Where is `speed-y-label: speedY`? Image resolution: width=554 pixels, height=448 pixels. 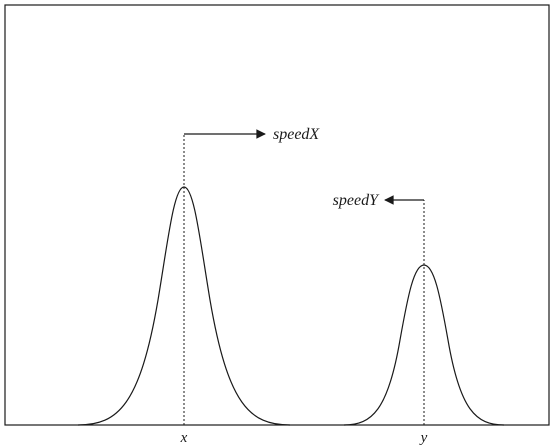 speed-y-label: speedY is located at coordinates (356, 200).